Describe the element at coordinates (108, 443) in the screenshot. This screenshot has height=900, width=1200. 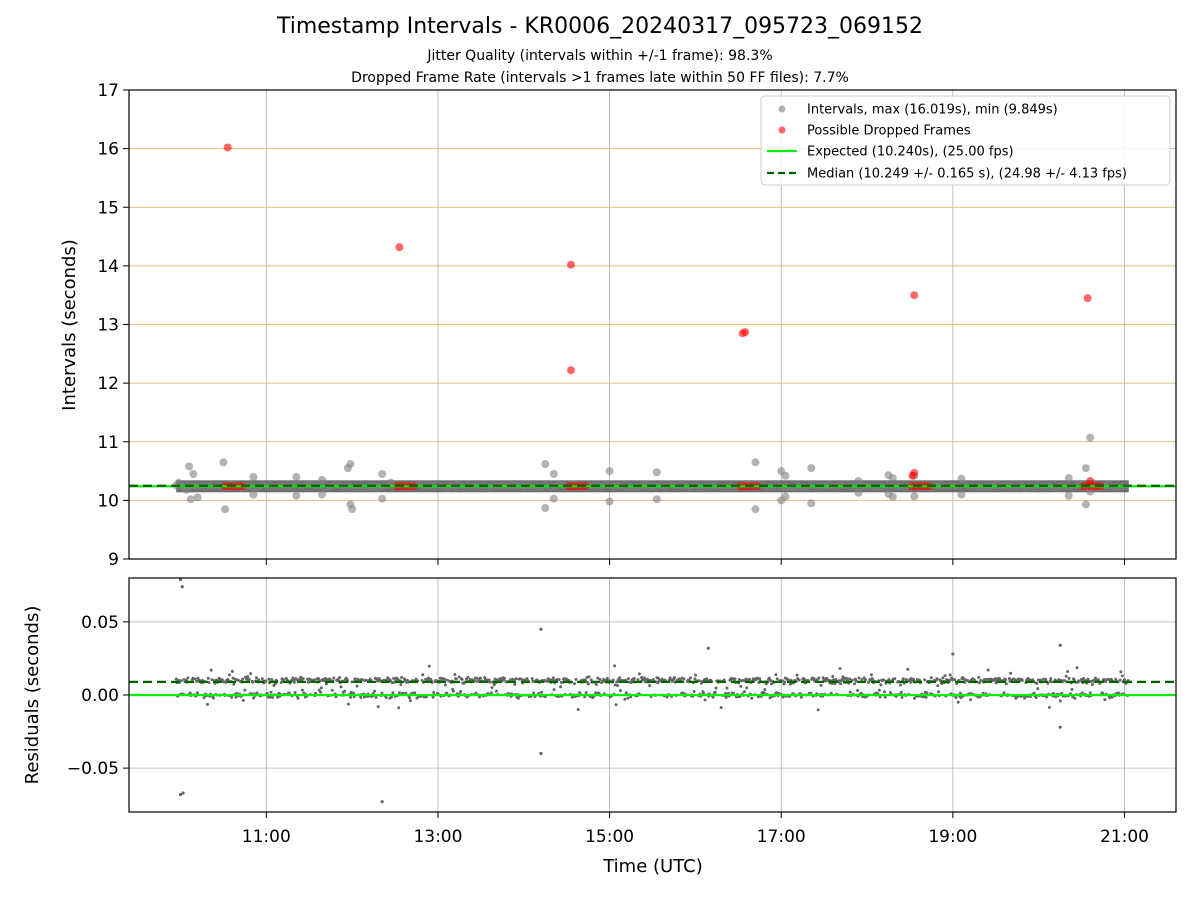
I see `top-y-tick-label: 11` at that location.